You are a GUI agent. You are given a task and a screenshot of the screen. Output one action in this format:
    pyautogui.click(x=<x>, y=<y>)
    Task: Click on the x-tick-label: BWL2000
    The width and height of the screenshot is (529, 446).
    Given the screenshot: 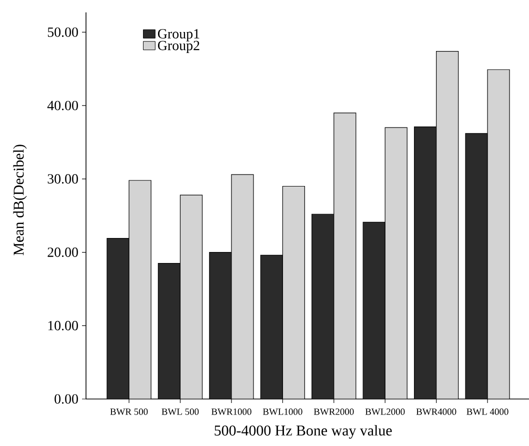 What is the action you would take?
    pyautogui.click(x=385, y=411)
    